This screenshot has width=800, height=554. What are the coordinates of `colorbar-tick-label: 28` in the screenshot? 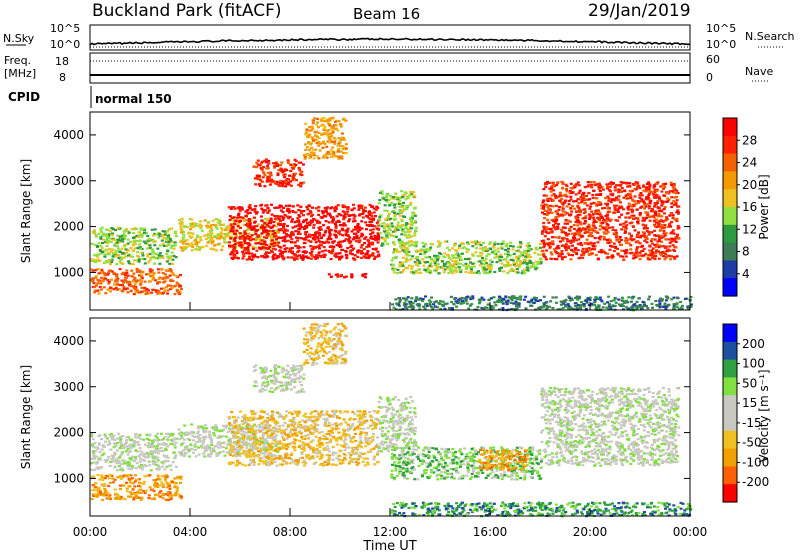 It's located at (749, 140).